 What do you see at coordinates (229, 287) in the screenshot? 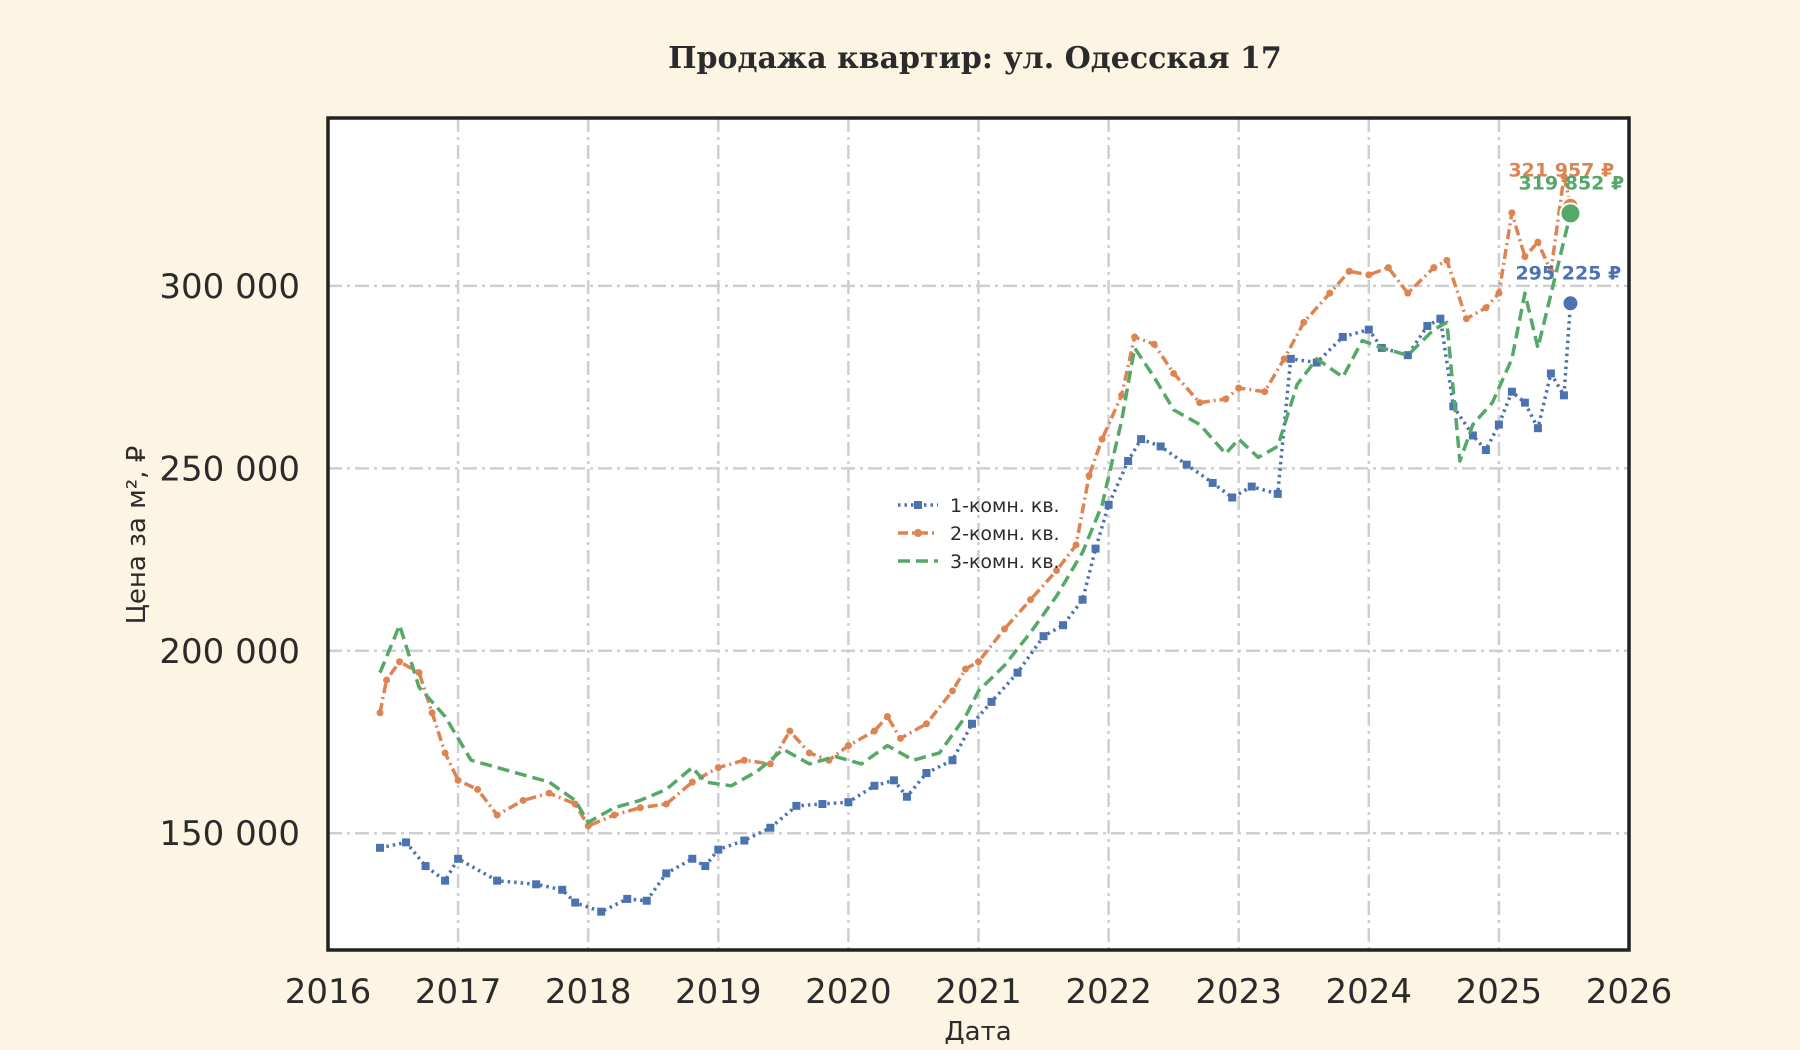
I see `y-tick-label: 300 000` at bounding box center [229, 287].